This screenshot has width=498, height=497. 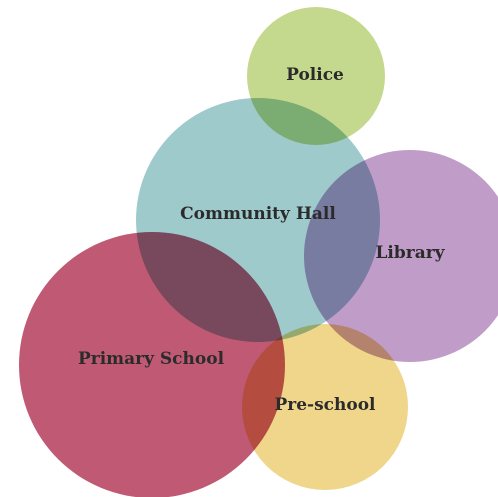 What do you see at coordinates (325, 405) in the screenshot?
I see `label-pre-school: Pre-school` at bounding box center [325, 405].